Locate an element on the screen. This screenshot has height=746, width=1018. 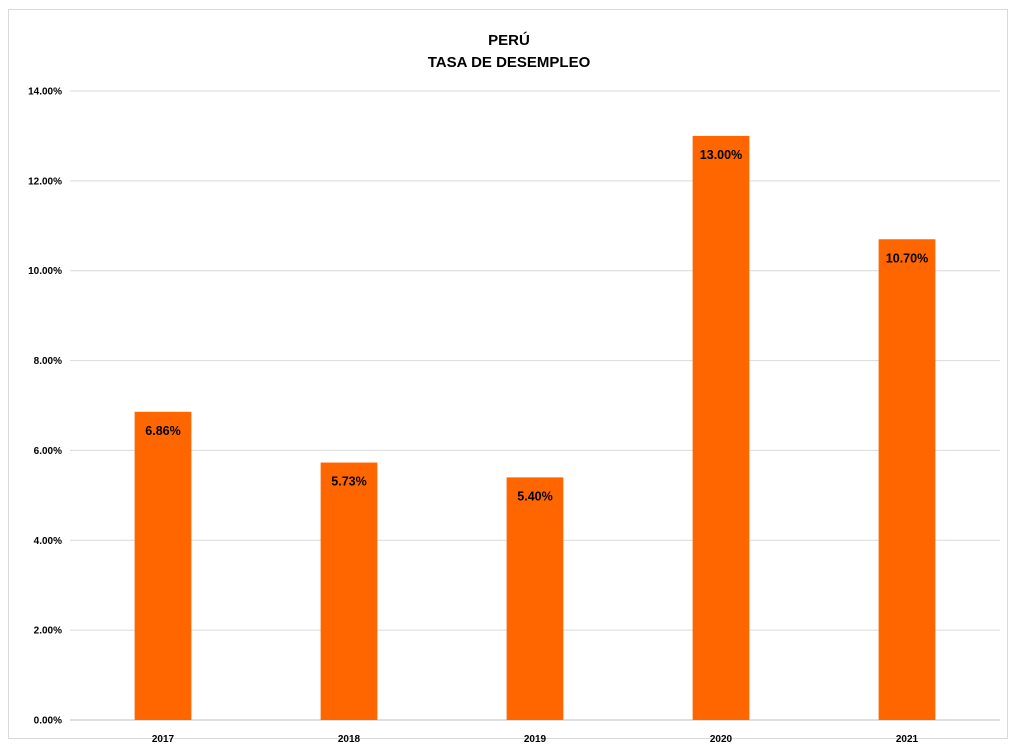
y-tick-label: 0.00% is located at coordinates (48, 721).